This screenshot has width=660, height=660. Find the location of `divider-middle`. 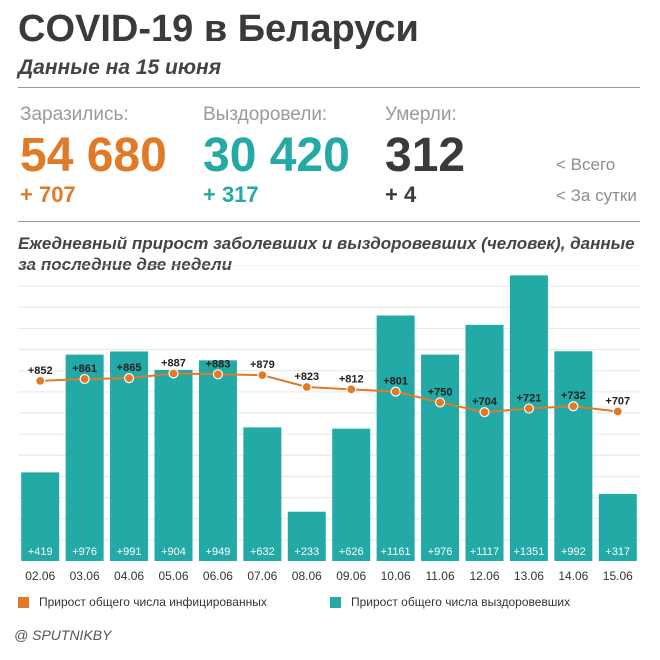

divider-middle is located at coordinates (329, 221).